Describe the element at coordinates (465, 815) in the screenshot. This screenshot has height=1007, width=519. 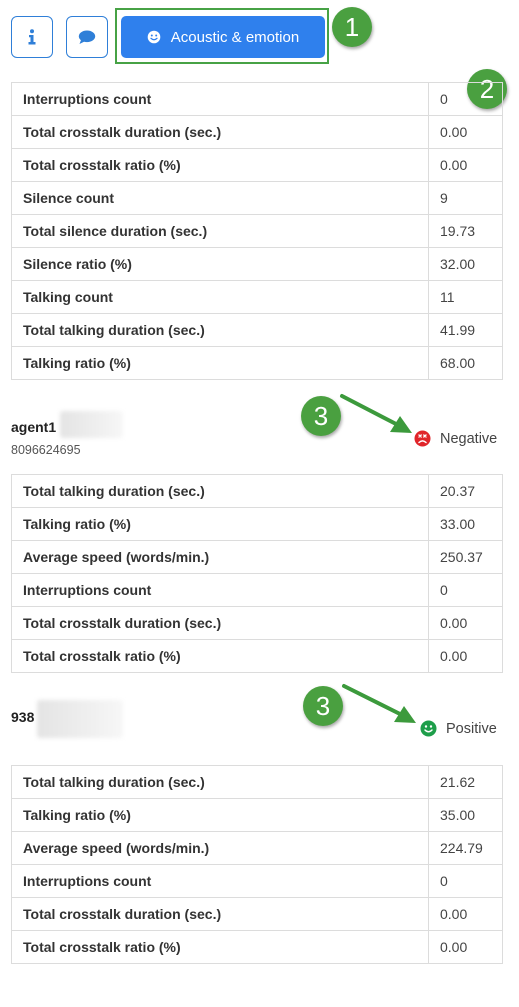
I see `metric-value: 35.00` at that location.